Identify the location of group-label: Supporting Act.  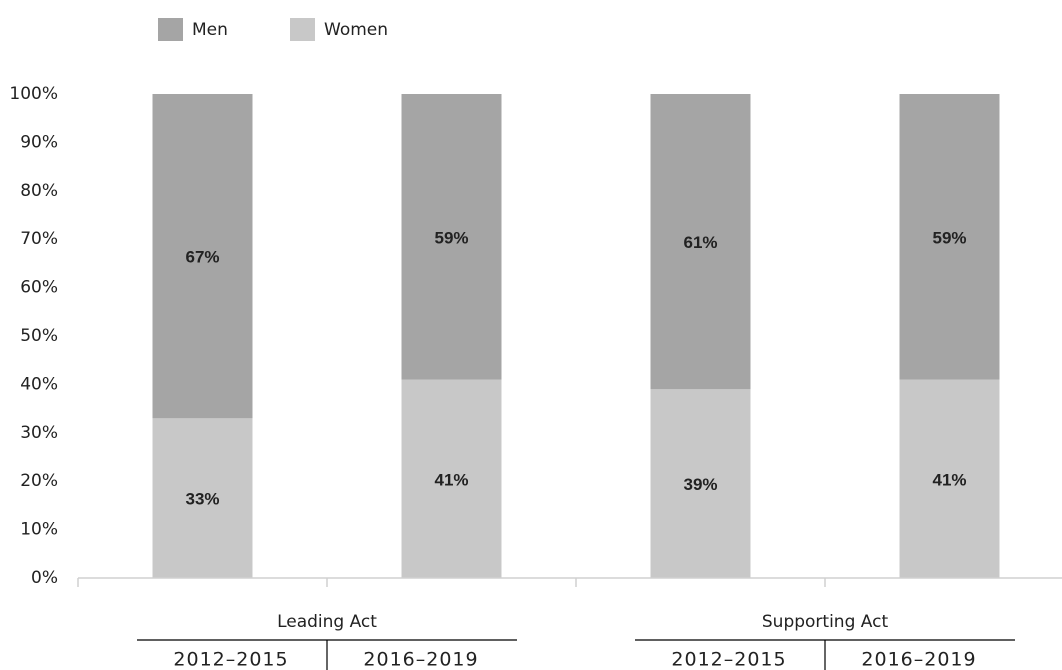
(825, 622).